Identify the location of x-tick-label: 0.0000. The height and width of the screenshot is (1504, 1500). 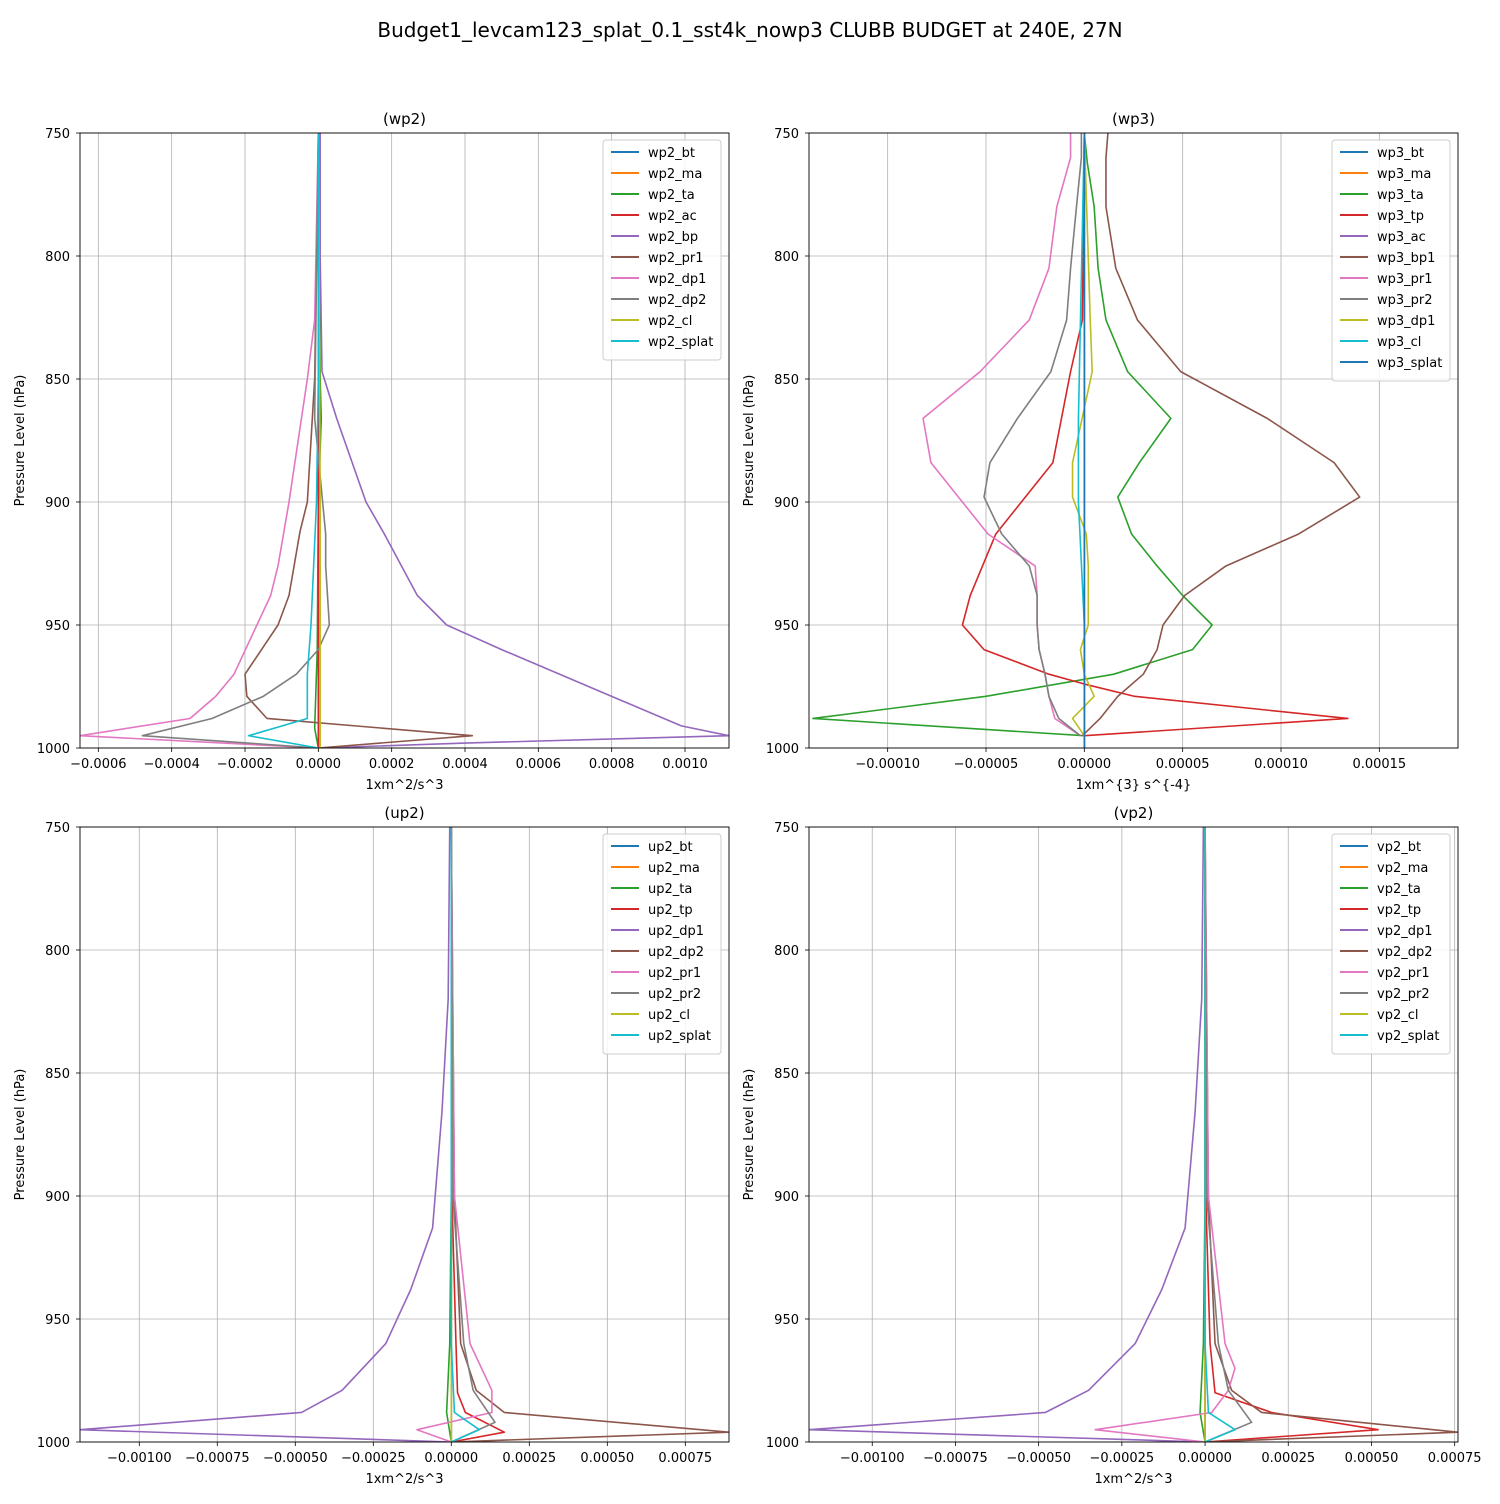
(319, 764).